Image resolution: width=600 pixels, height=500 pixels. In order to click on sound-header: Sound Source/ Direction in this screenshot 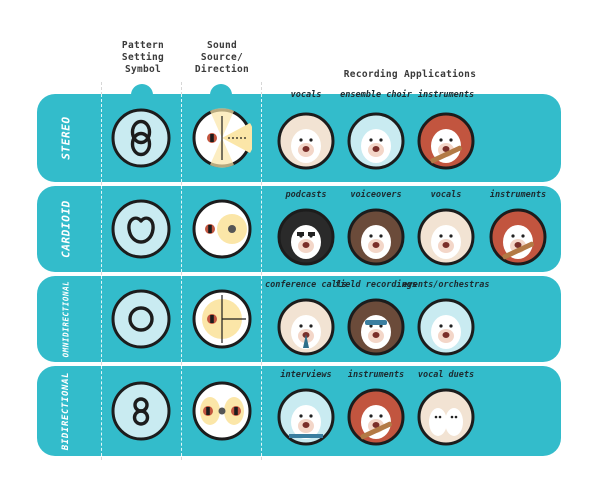, I will do `click(222, 58)`.